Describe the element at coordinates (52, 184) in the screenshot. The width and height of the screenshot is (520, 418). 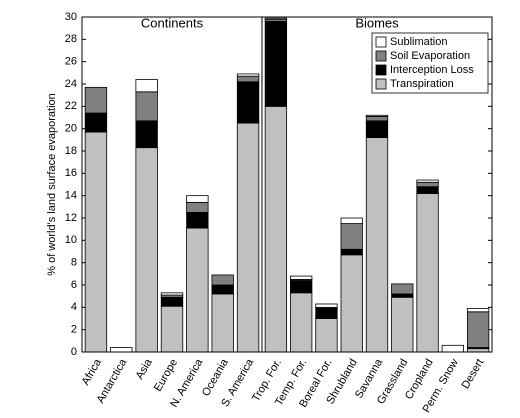
I see `y-axis-label: % of world's land surface evaporation` at that location.